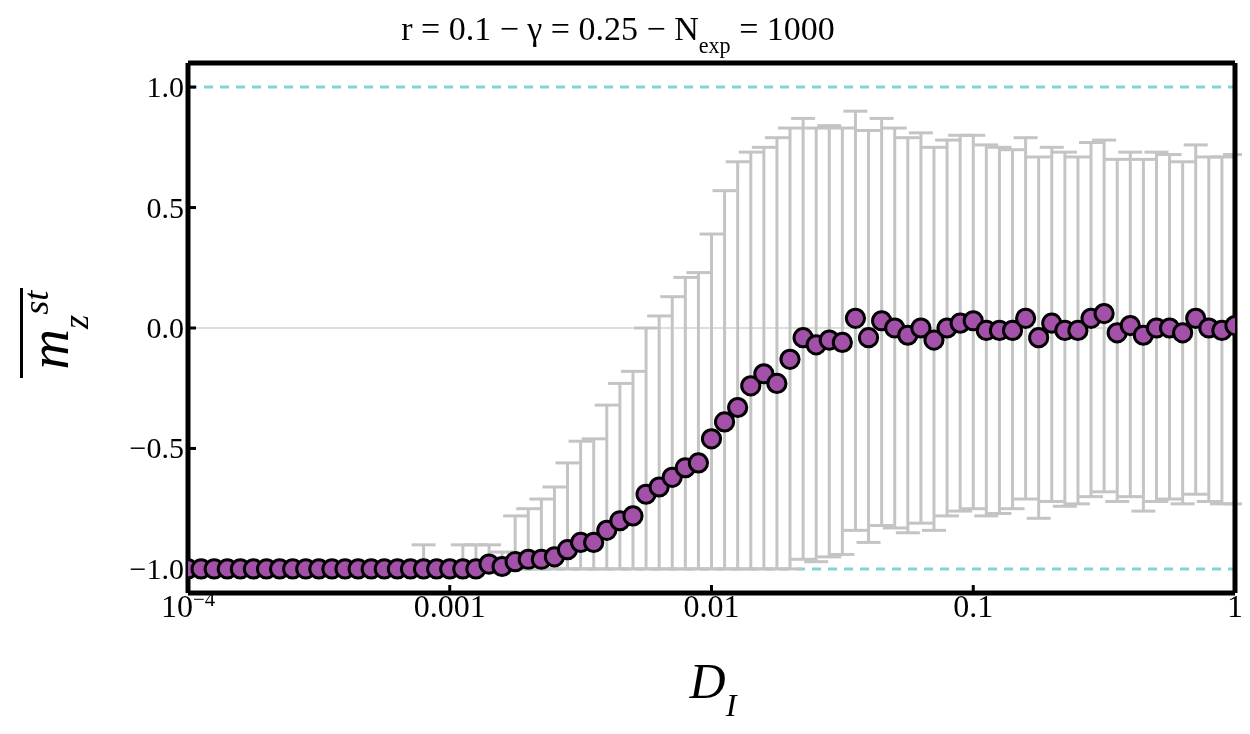  Describe the element at coordinates (973, 606) in the screenshot. I see `x-tick-label: 0.1` at that location.